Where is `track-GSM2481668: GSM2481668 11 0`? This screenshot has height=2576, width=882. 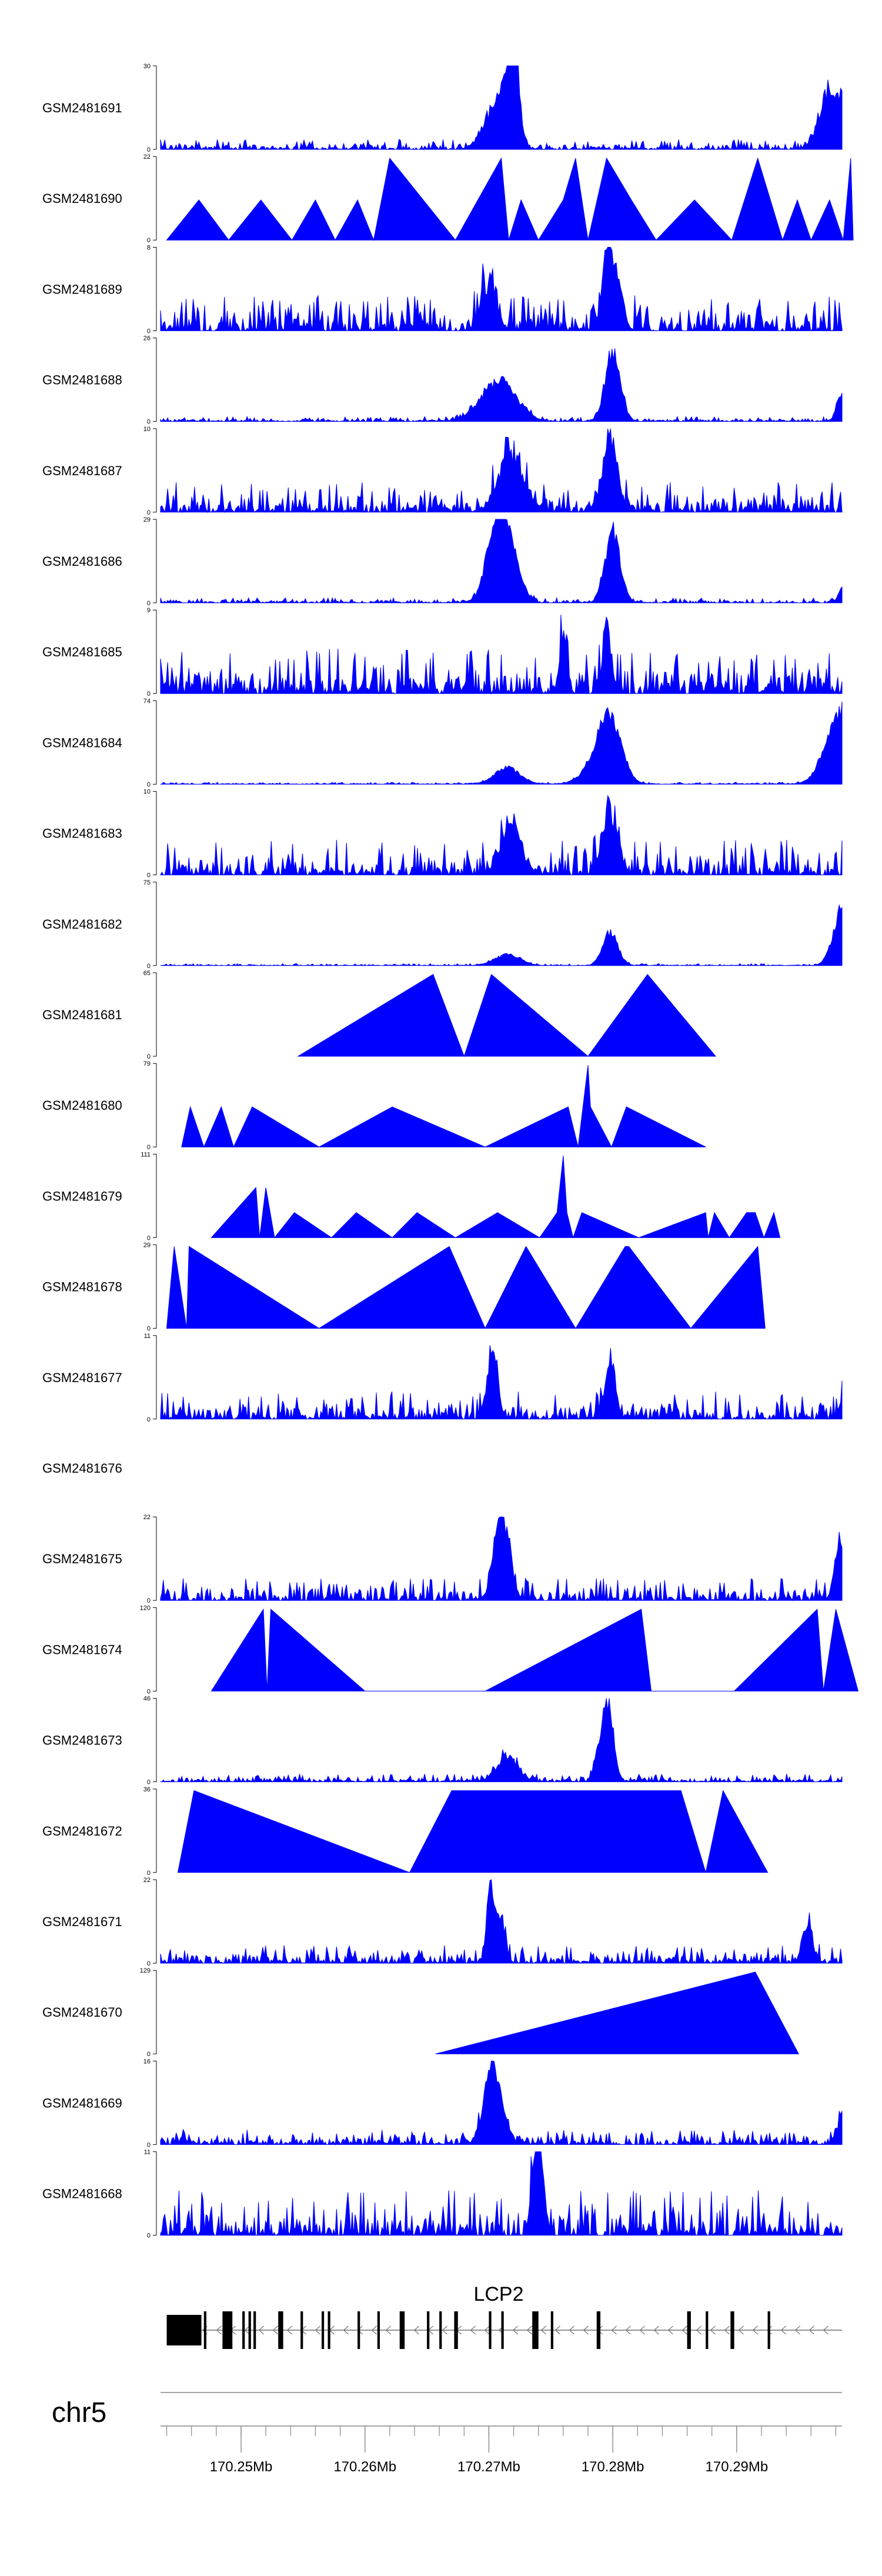
track-GSM2481668: GSM2481668 11 0 is located at coordinates (442, 2194).